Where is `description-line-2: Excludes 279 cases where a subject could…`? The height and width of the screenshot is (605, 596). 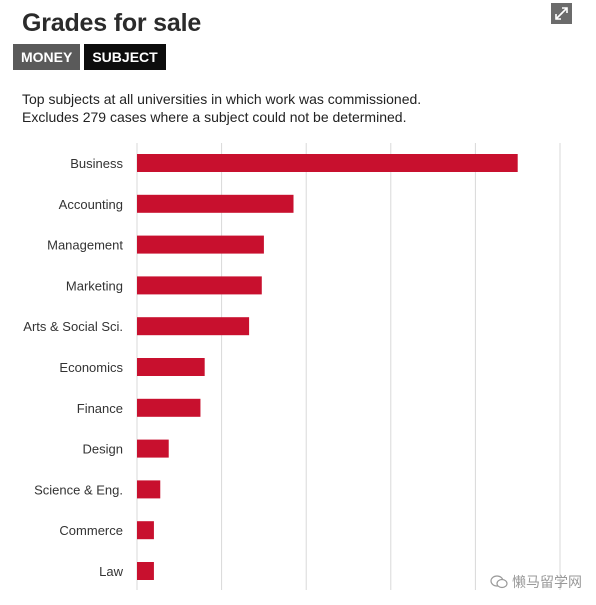 description-line-2: Excludes 279 cases where a subject could… is located at coordinates (214, 117).